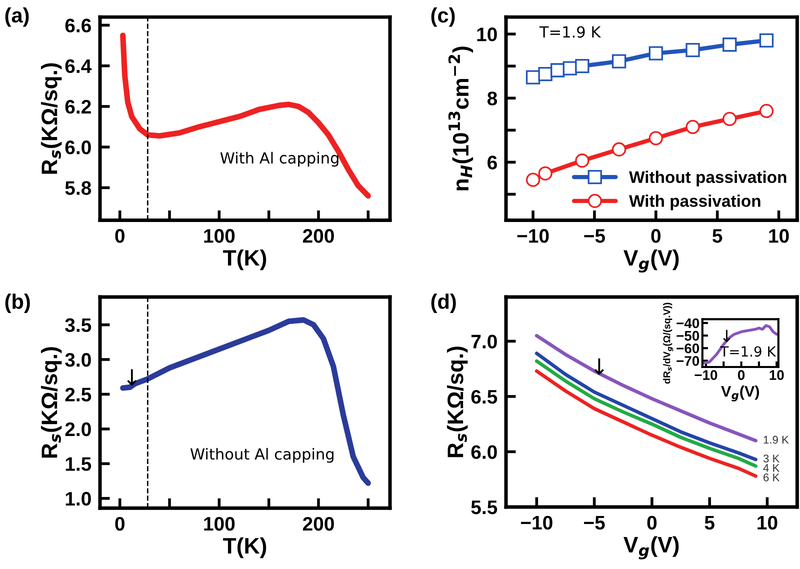  Describe the element at coordinates (694, 202) in the screenshot. I see `legend-label: With passivation` at that location.